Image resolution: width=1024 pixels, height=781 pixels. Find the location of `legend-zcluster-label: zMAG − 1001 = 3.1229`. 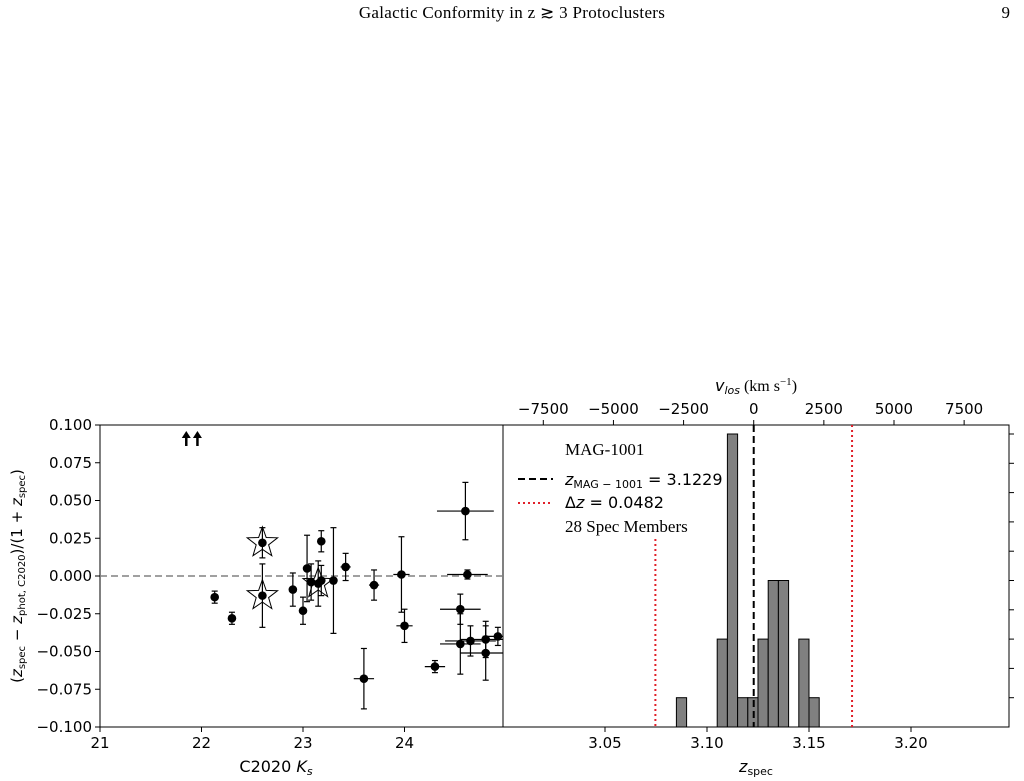

legend-zcluster-label: zMAG − 1001 = 3.1229 is located at coordinates (643, 480).